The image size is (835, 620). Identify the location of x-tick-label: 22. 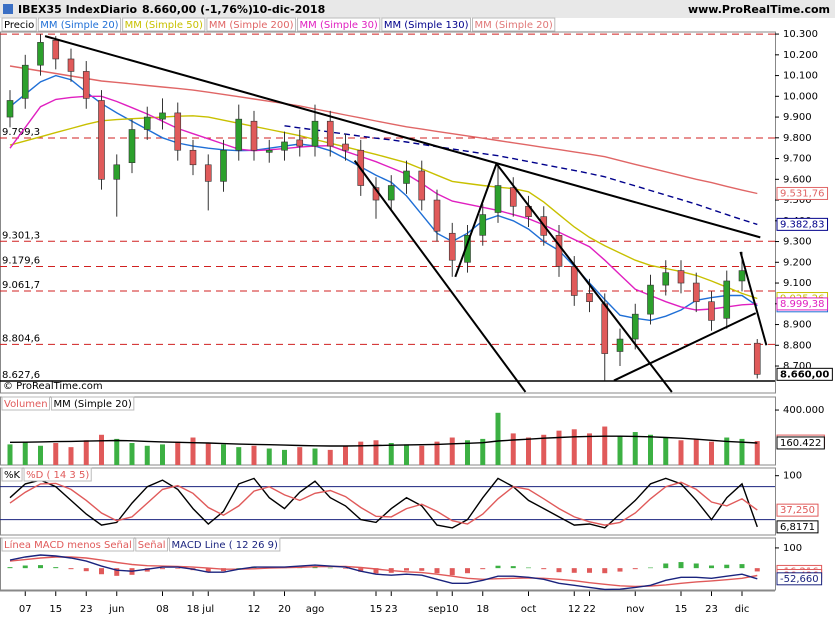
(589, 609).